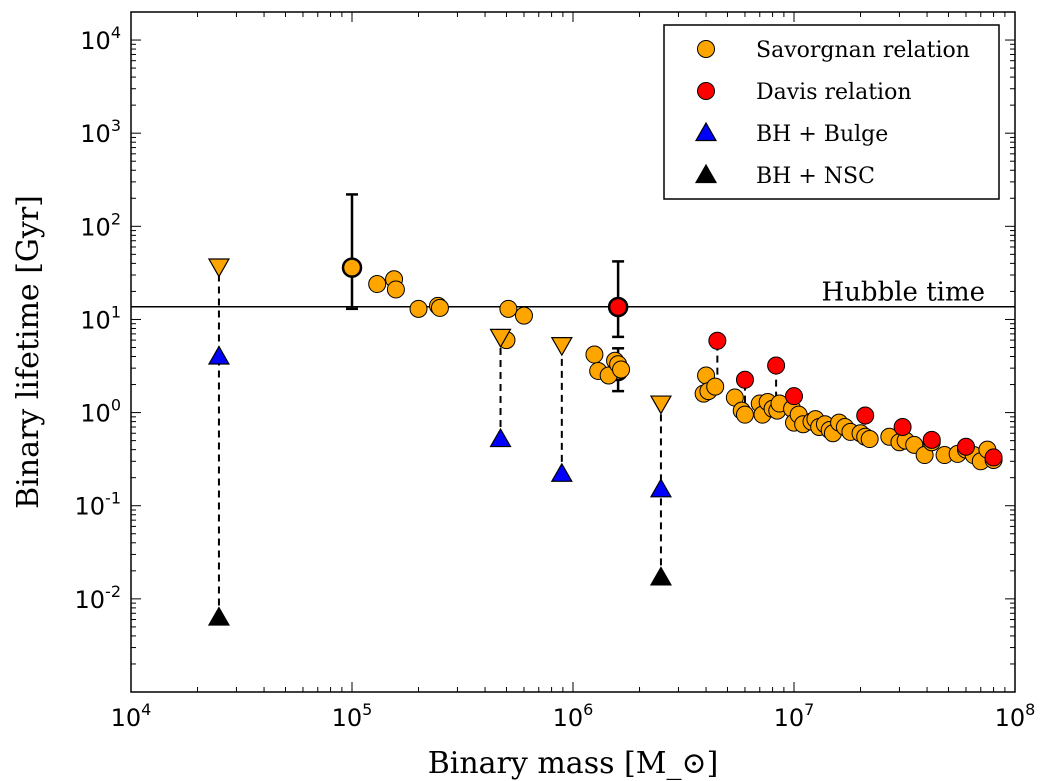 This screenshot has height=781, width=1040. Describe the element at coordinates (833, 92) in the screenshot. I see `legend-label: Davis relation` at that location.